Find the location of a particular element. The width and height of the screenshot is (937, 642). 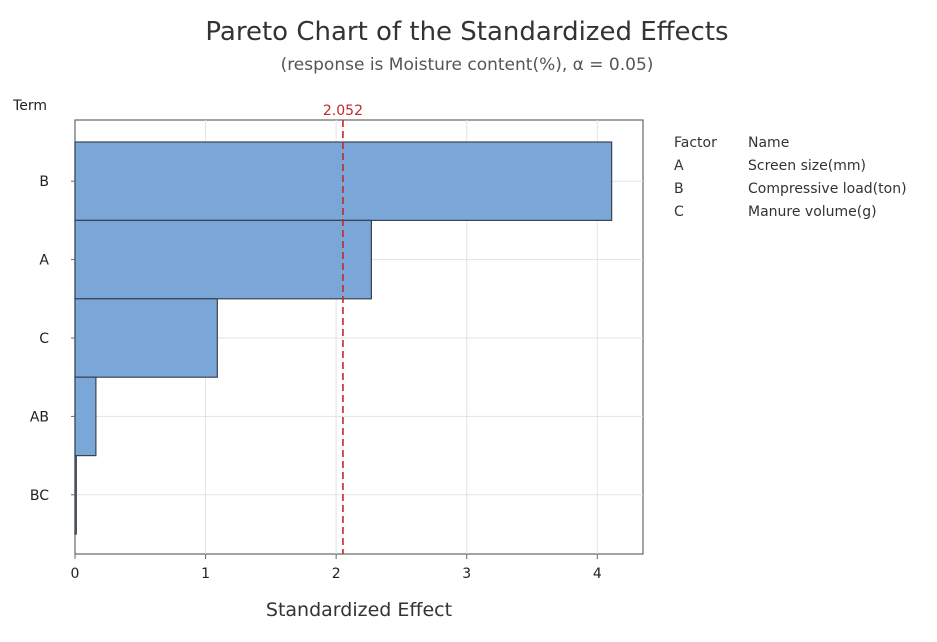

y-tick-labels: B A C AB BC is located at coordinates (52, 339).